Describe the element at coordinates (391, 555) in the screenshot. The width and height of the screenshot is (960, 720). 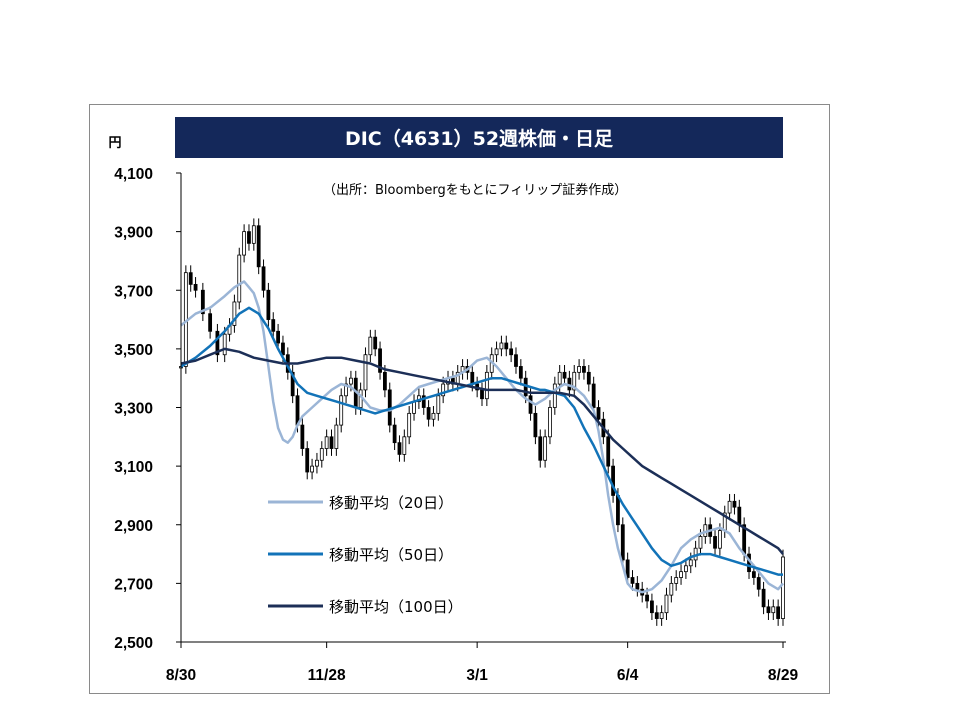
I see `legend-label-1: 移動平均（50日）` at that location.